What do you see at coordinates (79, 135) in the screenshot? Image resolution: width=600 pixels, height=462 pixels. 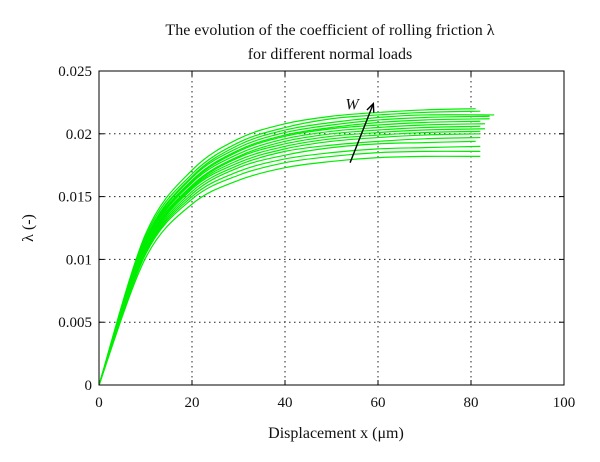 I see `y-tick-label: 0.02` at bounding box center [79, 135].